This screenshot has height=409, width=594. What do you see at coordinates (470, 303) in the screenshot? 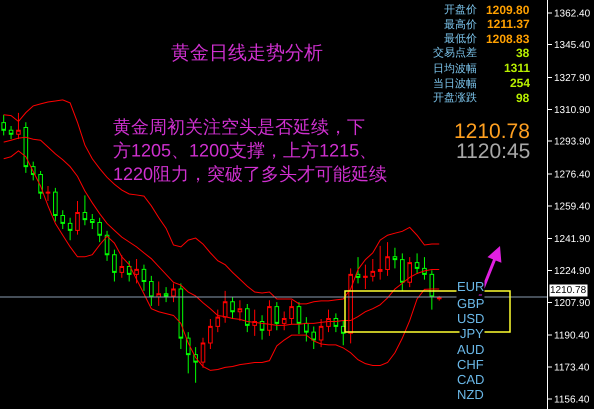
I see `text: GBP` at bounding box center [470, 303].